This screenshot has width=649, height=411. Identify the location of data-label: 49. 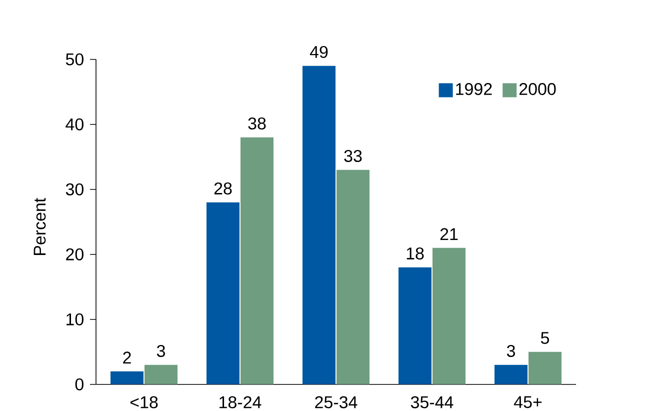
(319, 52).